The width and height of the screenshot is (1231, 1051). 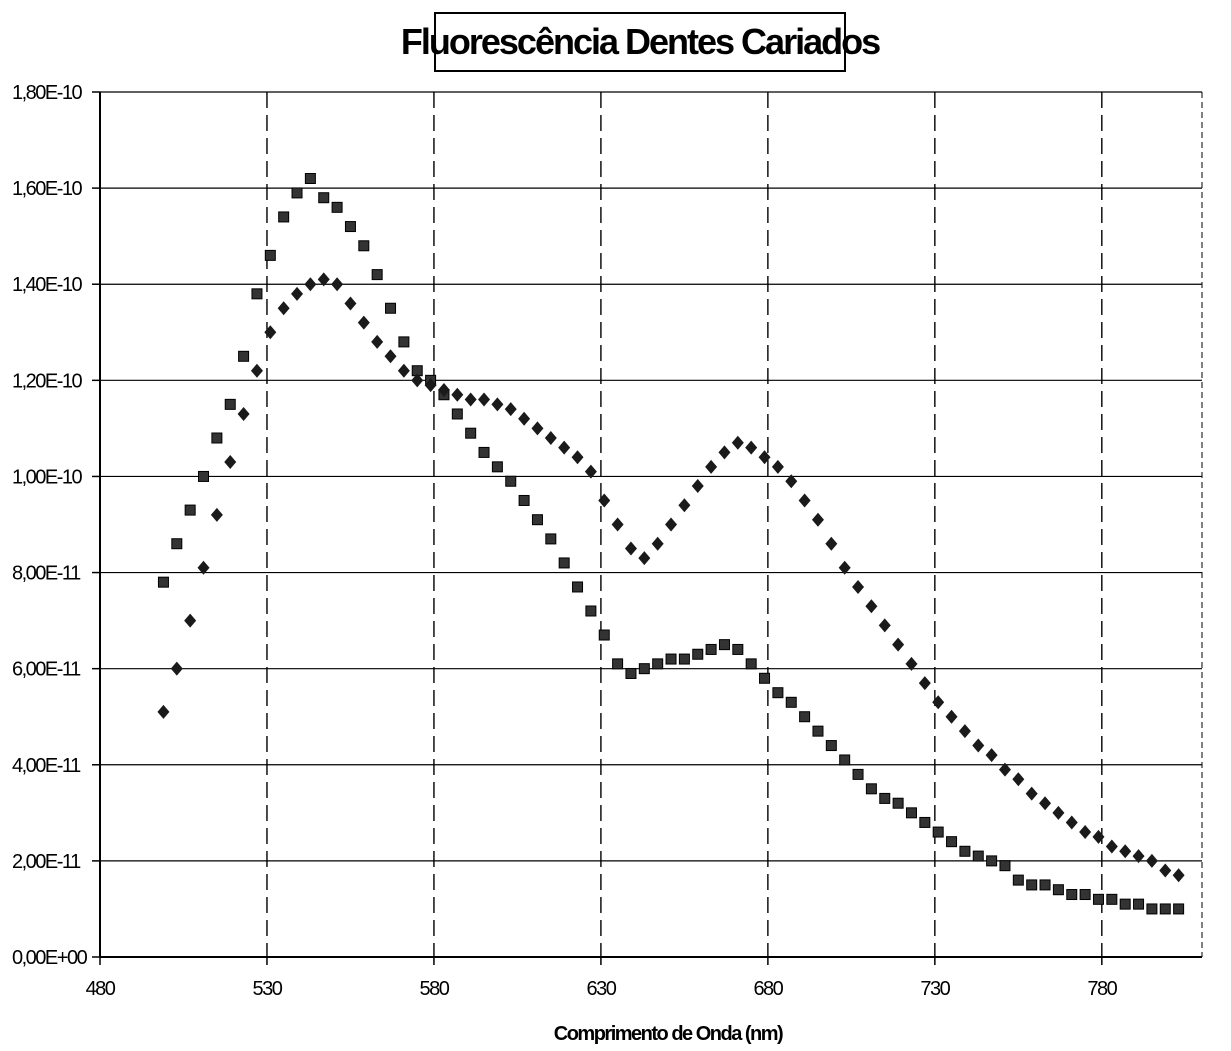 I want to click on y-tick-label: 1,80E-10, so click(x=47, y=93).